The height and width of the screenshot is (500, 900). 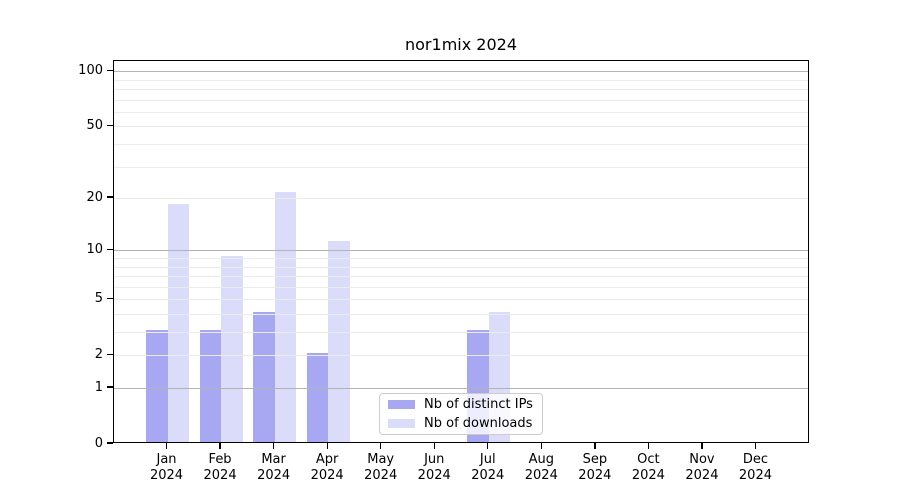 What do you see at coordinates (702, 467) in the screenshot?
I see `x-tick-label-nov: Nov 2024` at bounding box center [702, 467].